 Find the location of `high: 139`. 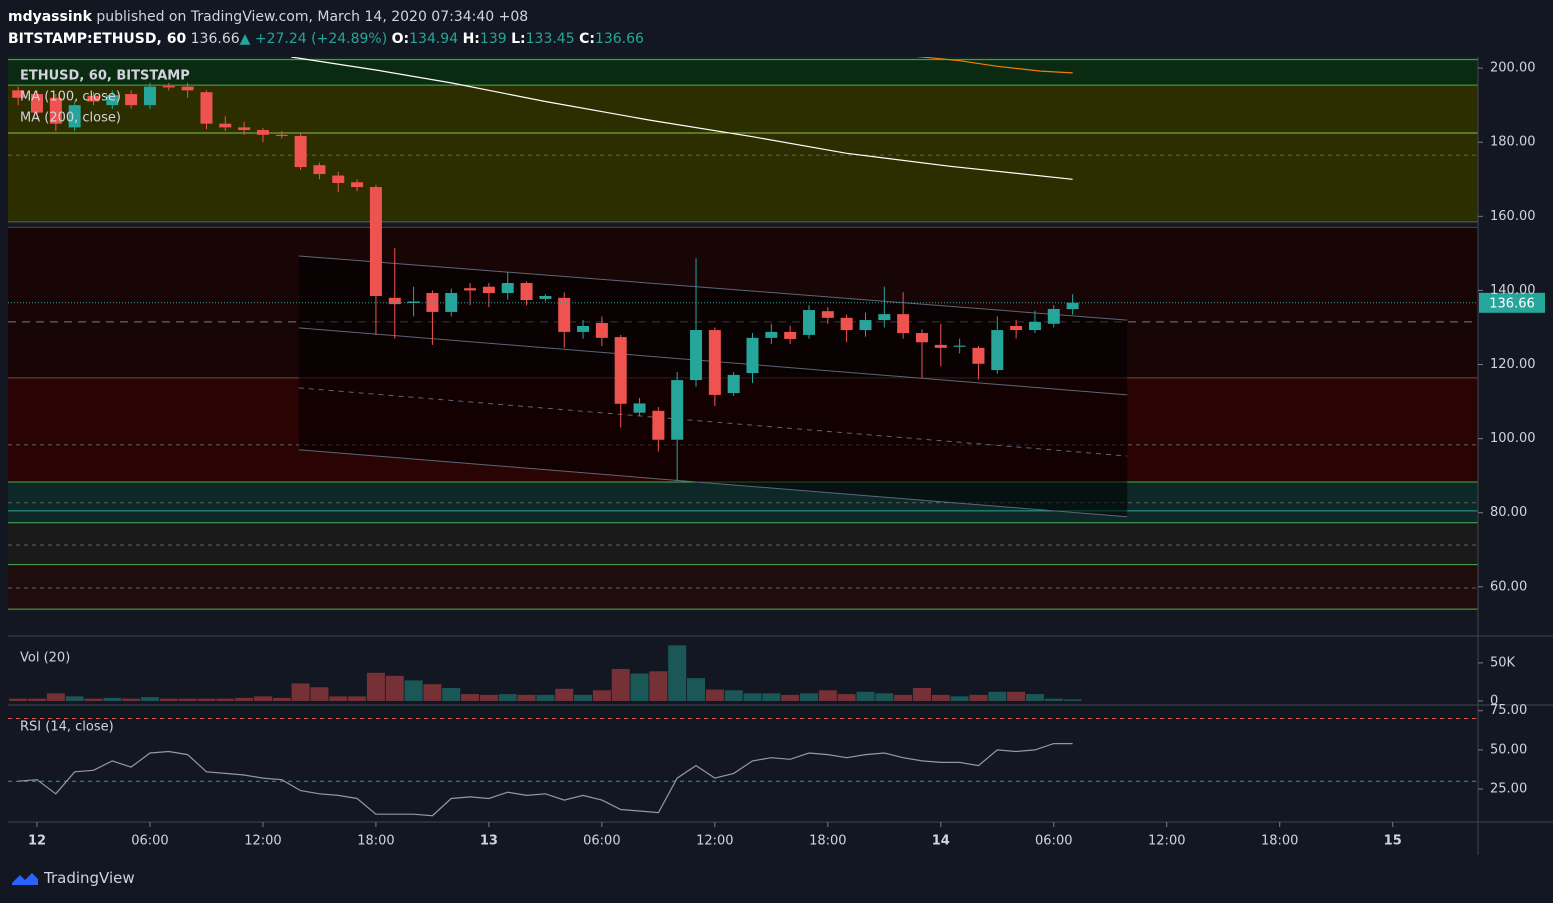

high: 139 is located at coordinates (493, 39).